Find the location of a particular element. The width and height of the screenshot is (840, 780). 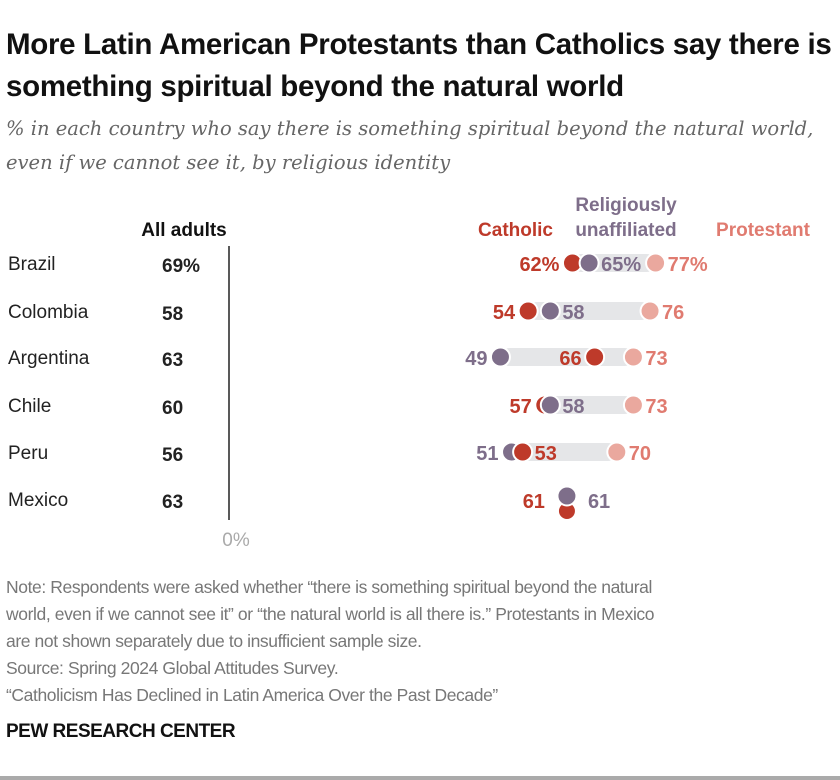

value-label-unaffiliated: 51 is located at coordinates (487, 454).